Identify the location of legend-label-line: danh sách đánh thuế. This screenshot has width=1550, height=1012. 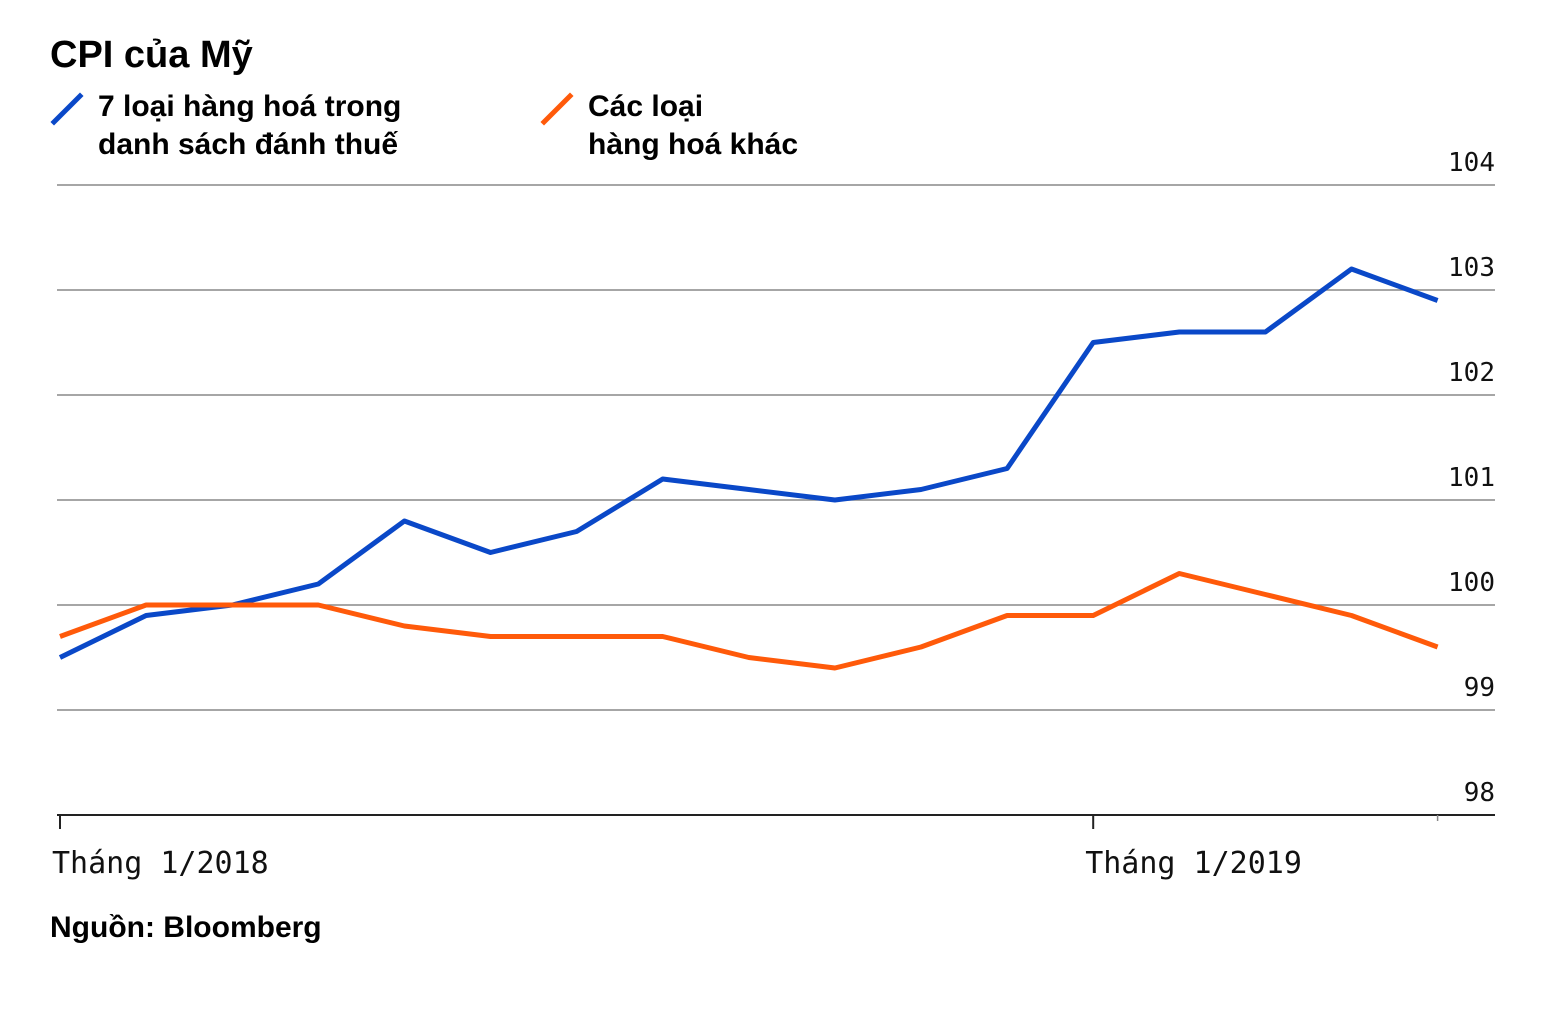
(248, 144).